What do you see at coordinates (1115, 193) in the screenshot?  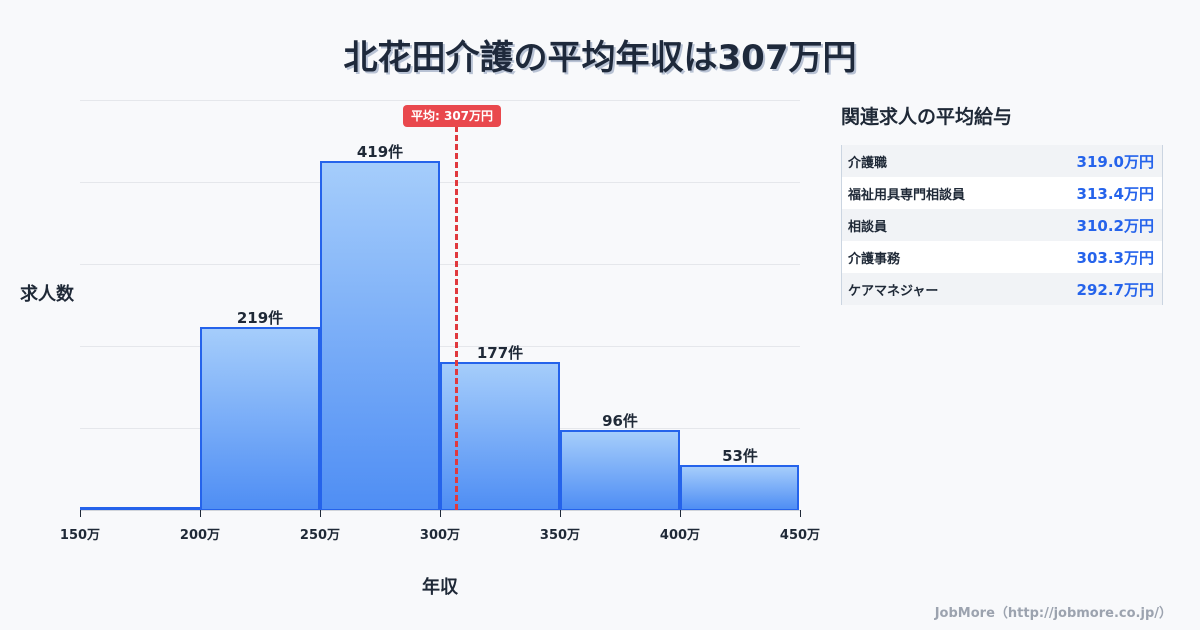 I see `job-salary: 313.4万円` at bounding box center [1115, 193].